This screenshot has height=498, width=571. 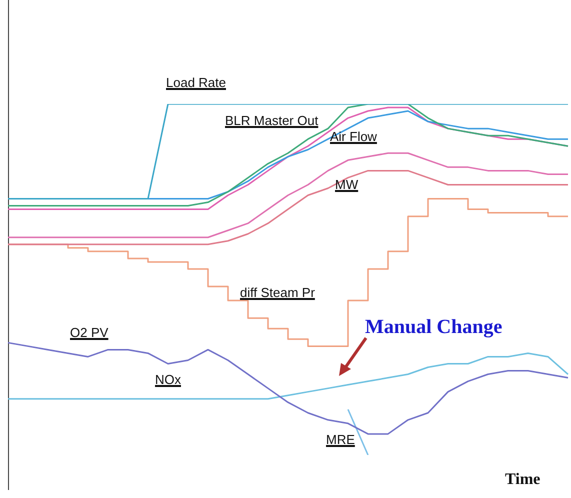 What do you see at coordinates (89, 332) in the screenshot?
I see `series-label: O2 PV` at bounding box center [89, 332].